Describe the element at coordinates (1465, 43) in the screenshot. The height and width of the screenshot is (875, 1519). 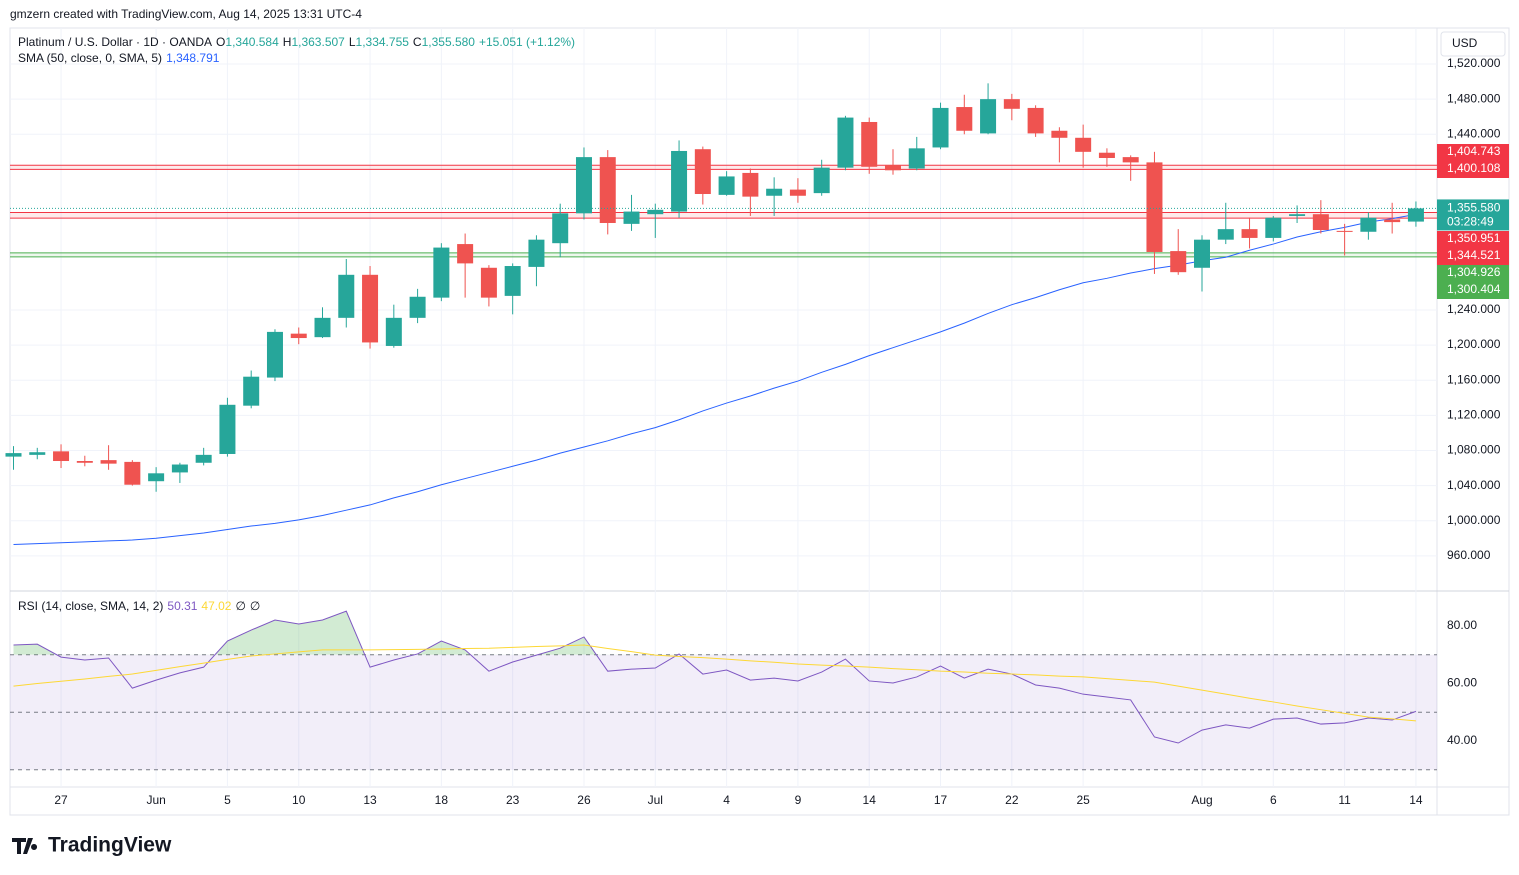
I see `currency: USD` at that location.